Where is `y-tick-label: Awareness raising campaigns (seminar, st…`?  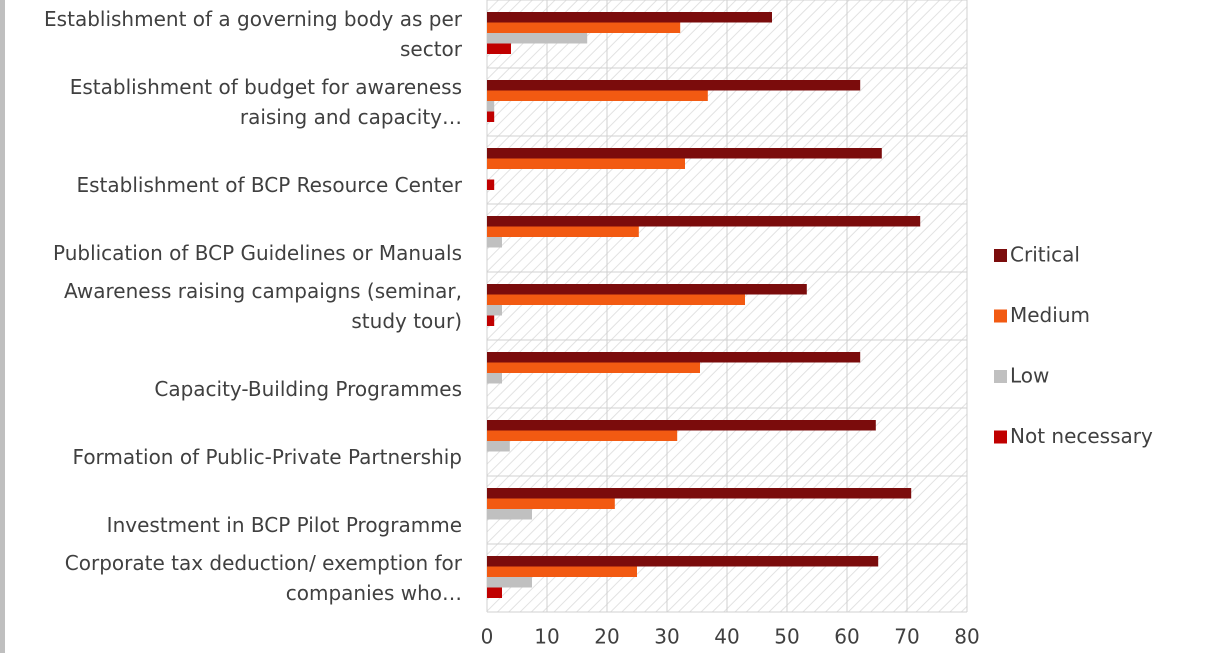 y-tick-label: Awareness raising campaigns (seminar, st… is located at coordinates (263, 306).